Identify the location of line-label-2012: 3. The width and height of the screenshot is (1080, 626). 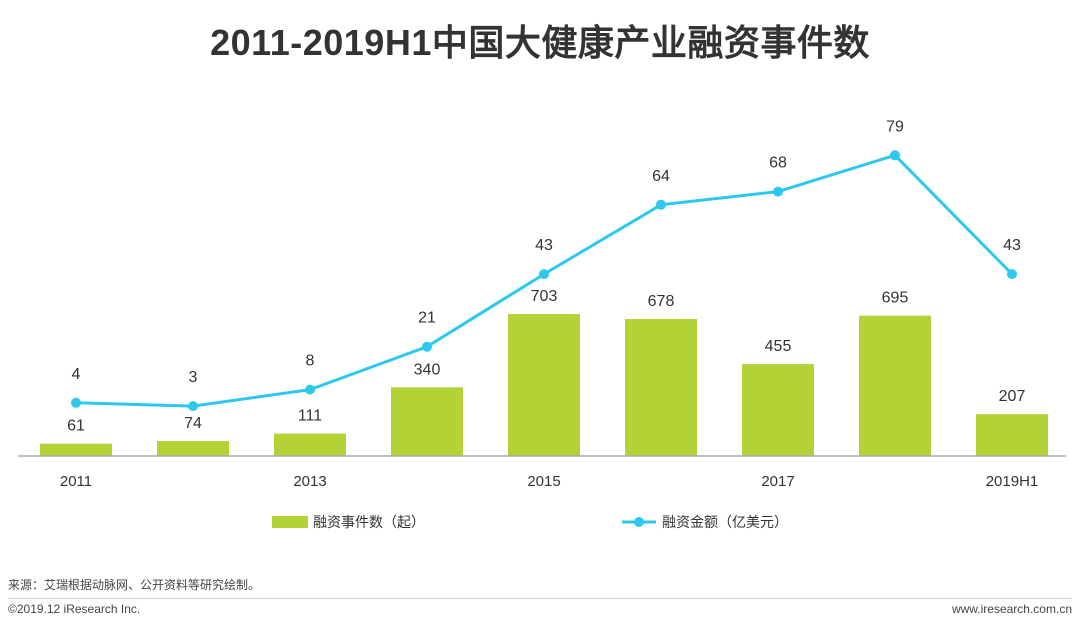
(193, 377).